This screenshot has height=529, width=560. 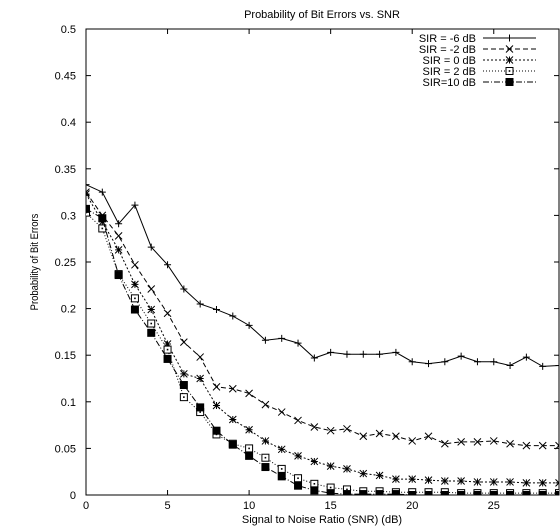 I want to click on y-tick-label: 0.15, so click(x=65, y=356).